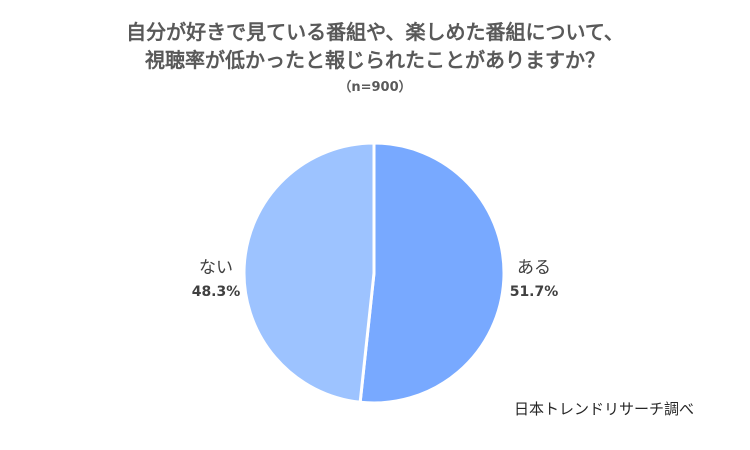 Image resolution: width=750 pixels, height=450 pixels. I want to click on slice-name-aru: ある, so click(534, 268).